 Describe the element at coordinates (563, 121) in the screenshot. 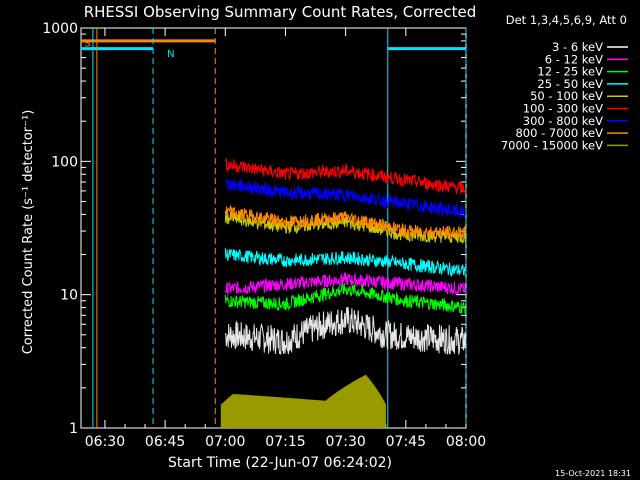

I see `legend-label: 300 - 800 keV` at that location.